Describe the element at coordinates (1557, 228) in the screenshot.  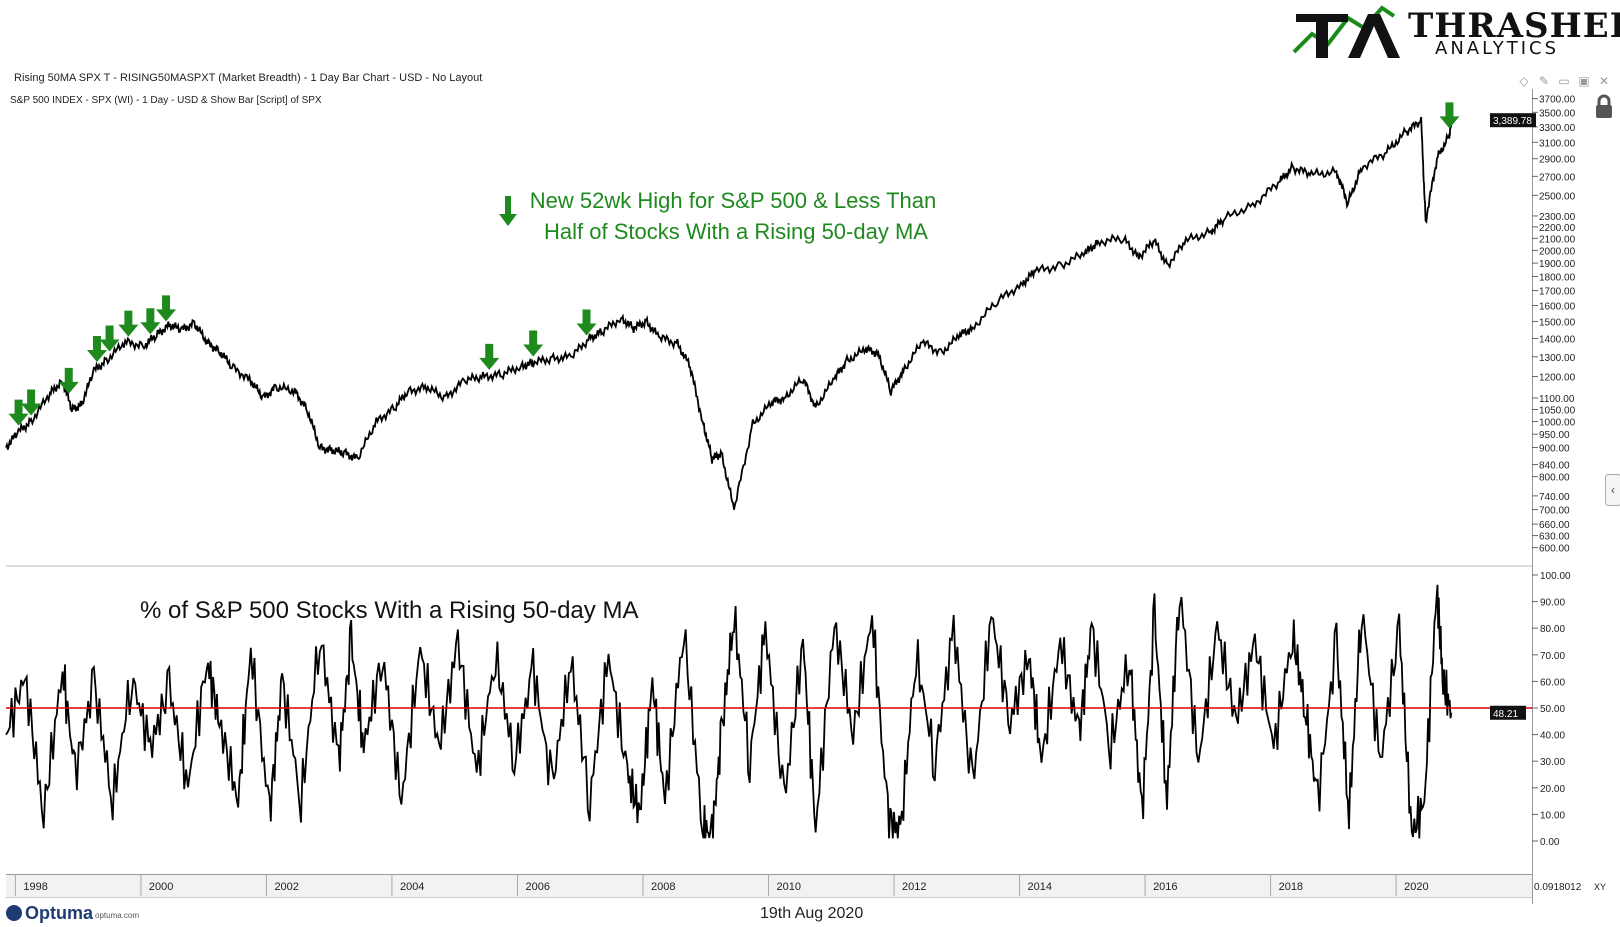
I see `price-axis-tick-label: 2200.00` at that location.